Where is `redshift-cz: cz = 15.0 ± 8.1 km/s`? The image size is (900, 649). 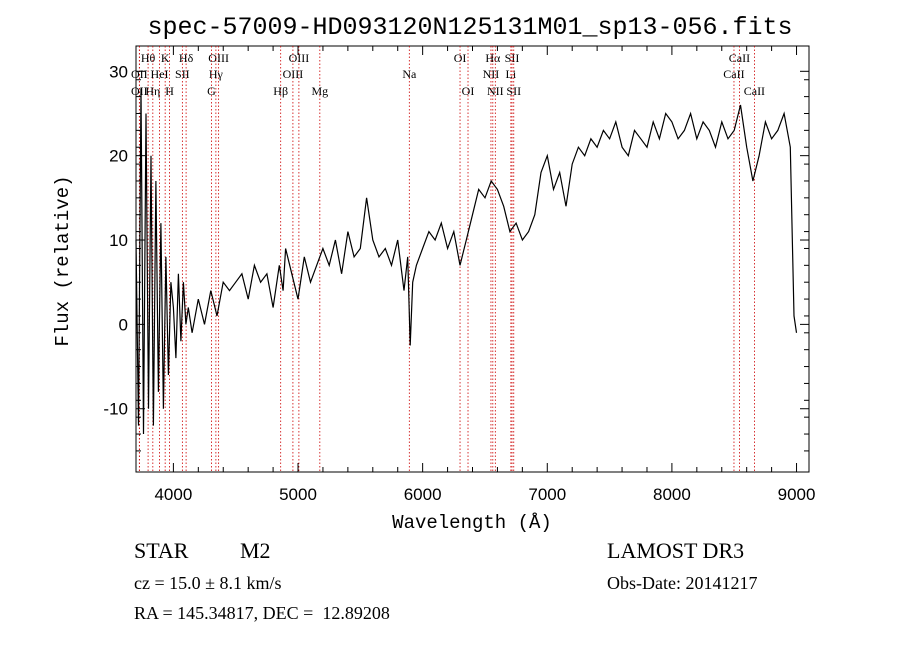 redshift-cz: cz = 15.0 ± 8.1 km/s is located at coordinates (208, 583).